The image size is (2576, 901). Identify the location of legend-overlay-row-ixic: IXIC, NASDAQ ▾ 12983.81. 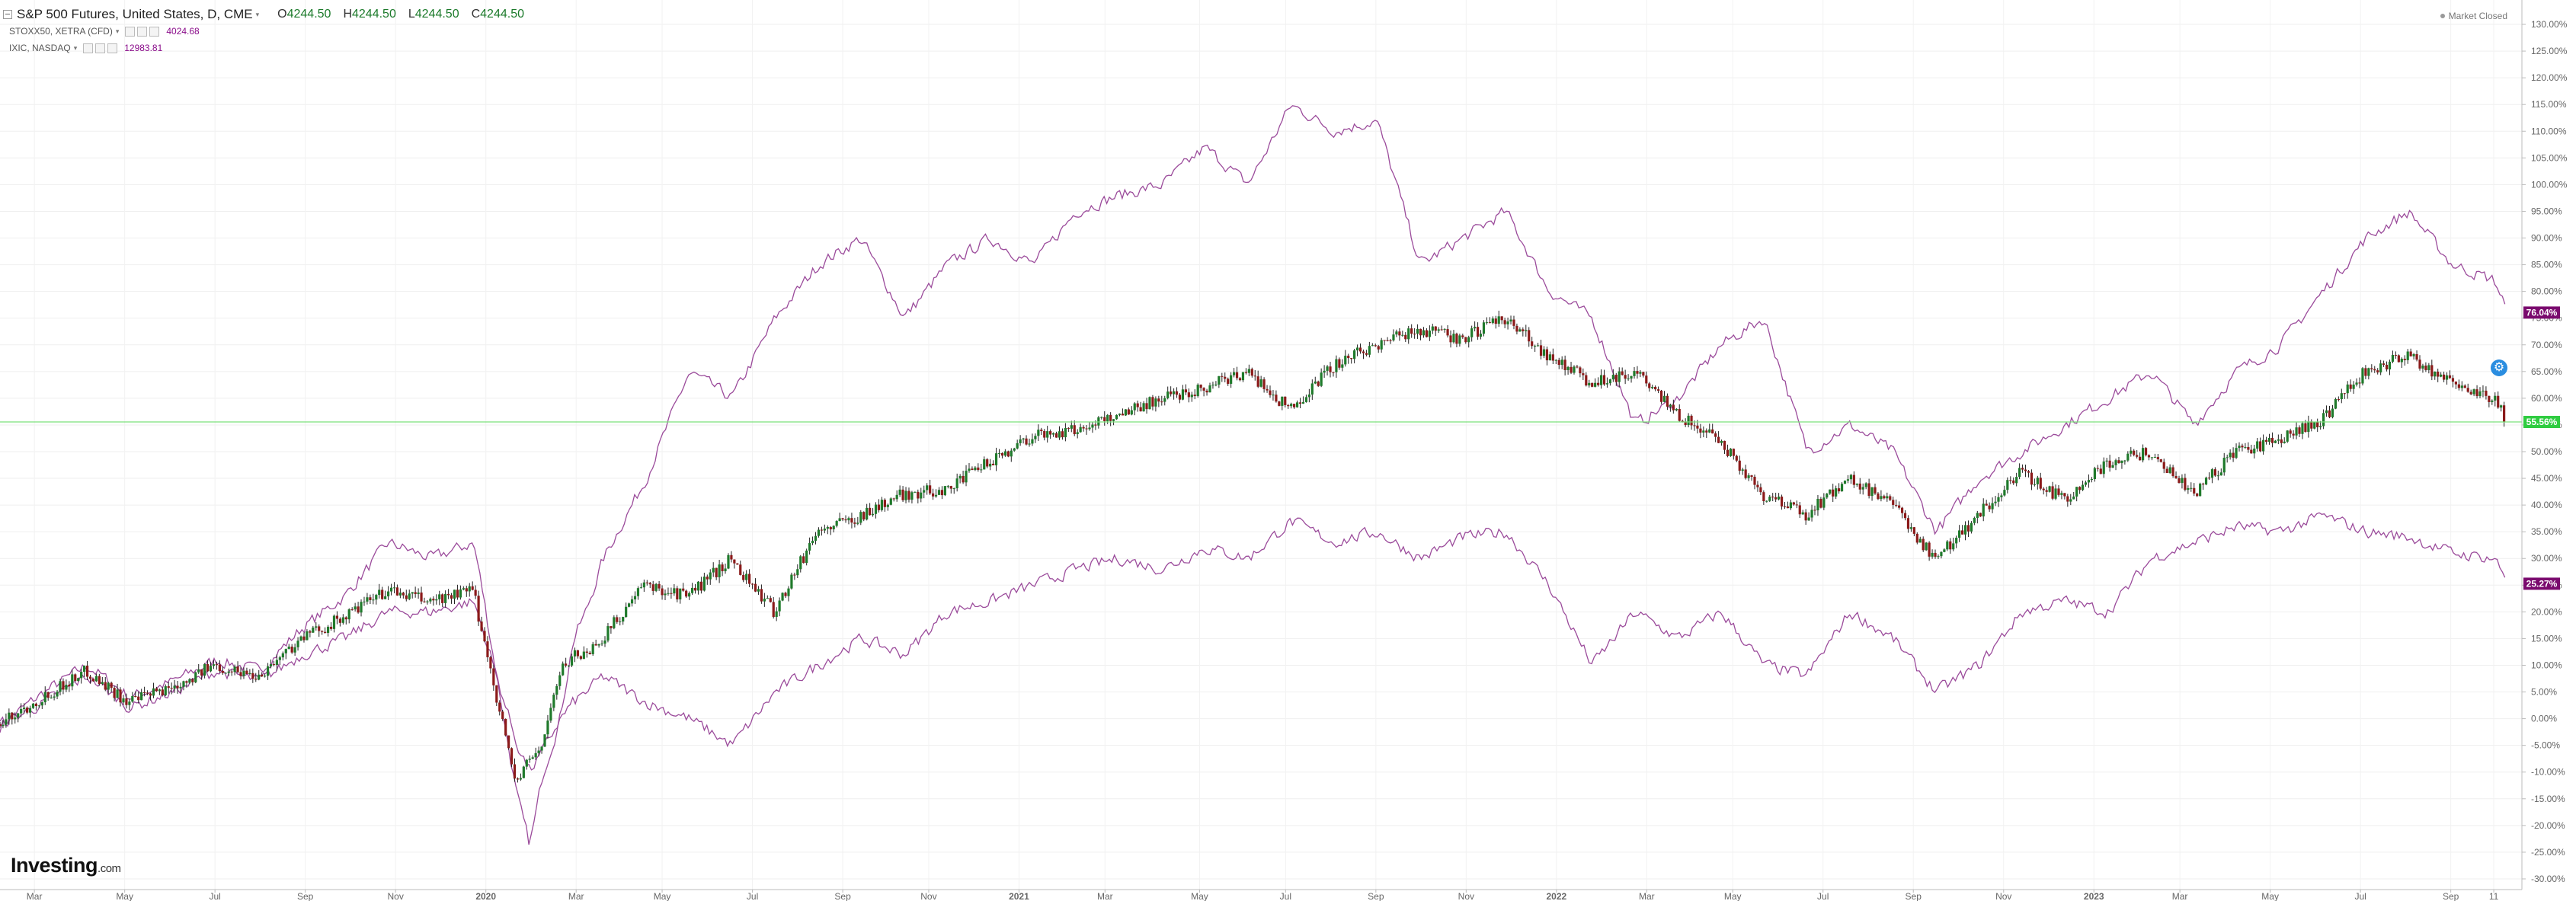
(262, 48).